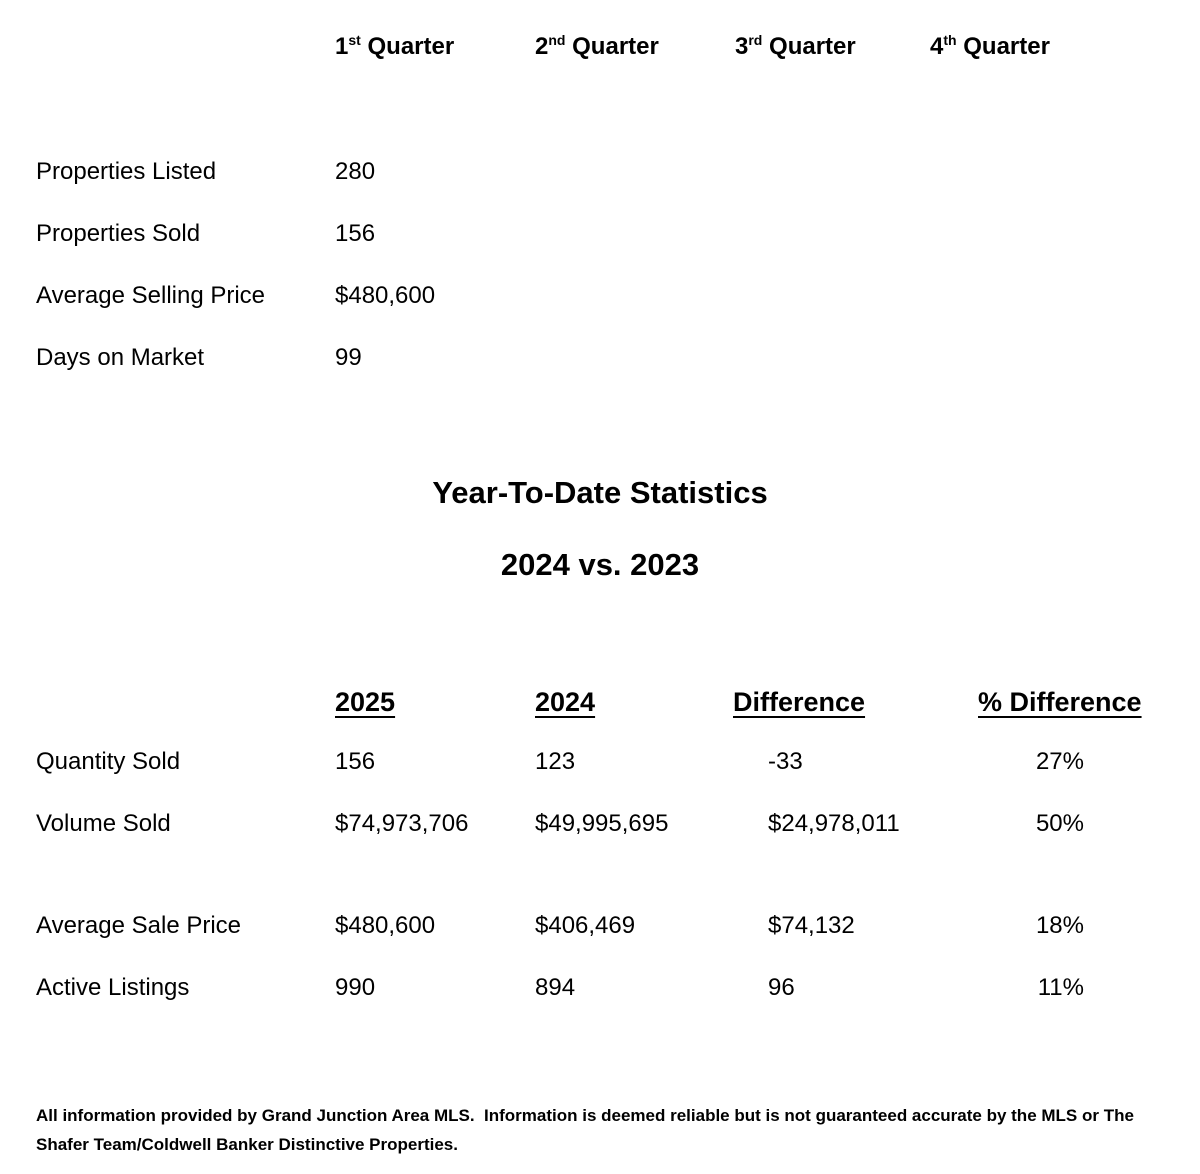 Image resolution: width=1200 pixels, height=1174 pixels. I want to click on value-2024: 894, so click(555, 987).